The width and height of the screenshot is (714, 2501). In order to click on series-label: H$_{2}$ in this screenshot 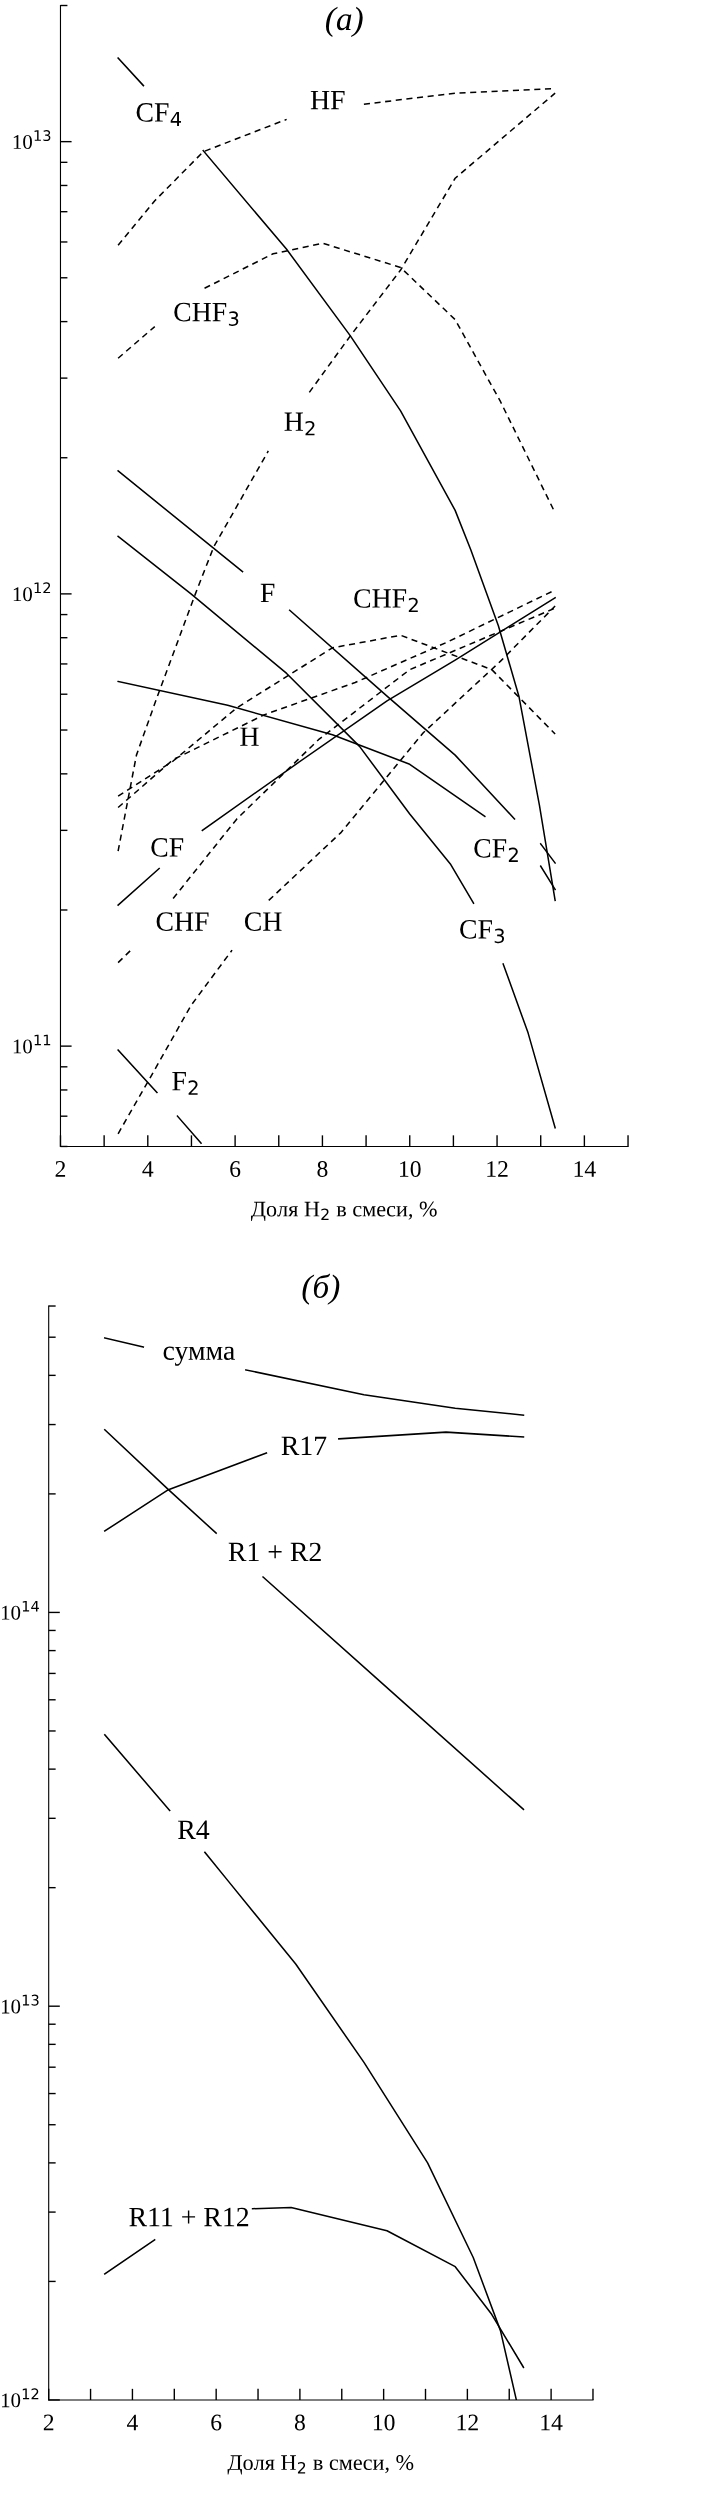, I will do `click(299, 424)`.